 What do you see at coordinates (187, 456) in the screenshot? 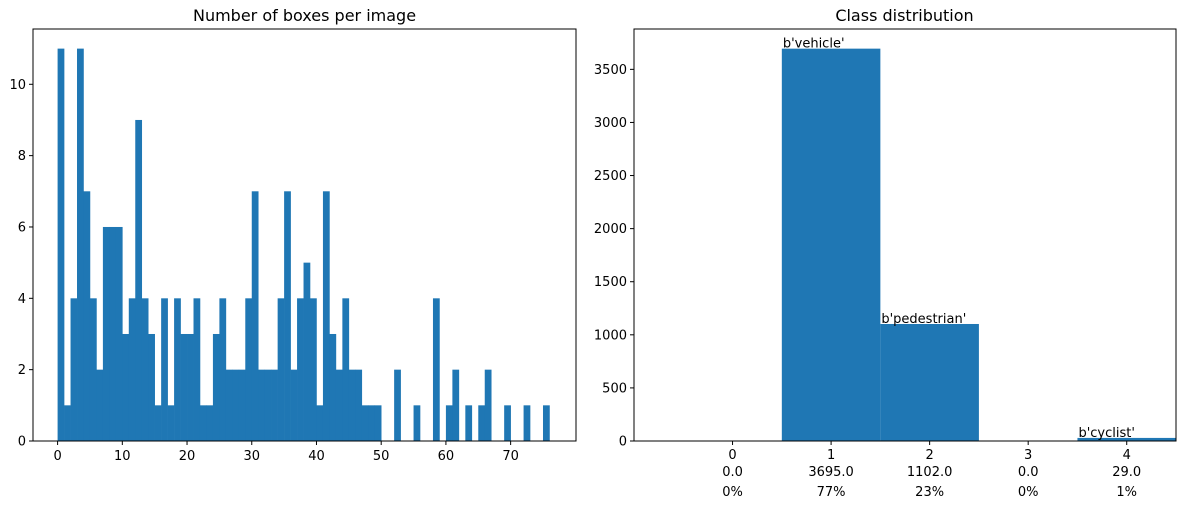
I see `x-tick-label: 20` at bounding box center [187, 456].